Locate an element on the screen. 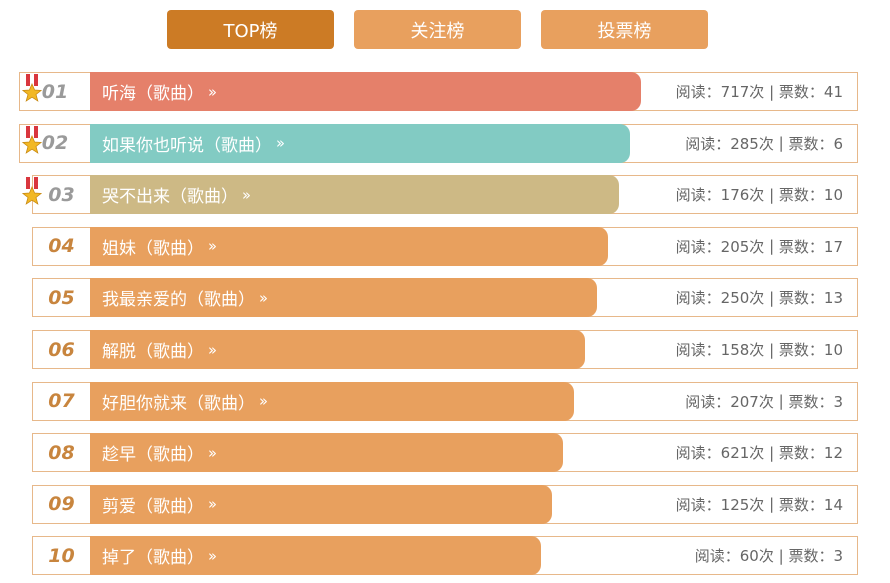 This screenshot has height=583, width=890. song-stats: 阅读：60次 | 票数：3 is located at coordinates (769, 555).